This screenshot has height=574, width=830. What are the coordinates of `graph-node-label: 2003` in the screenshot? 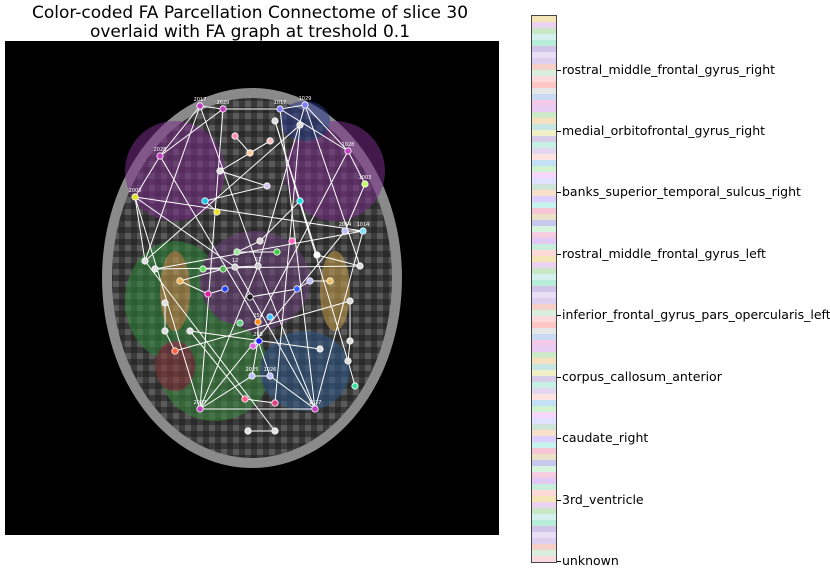 It's located at (135, 191).